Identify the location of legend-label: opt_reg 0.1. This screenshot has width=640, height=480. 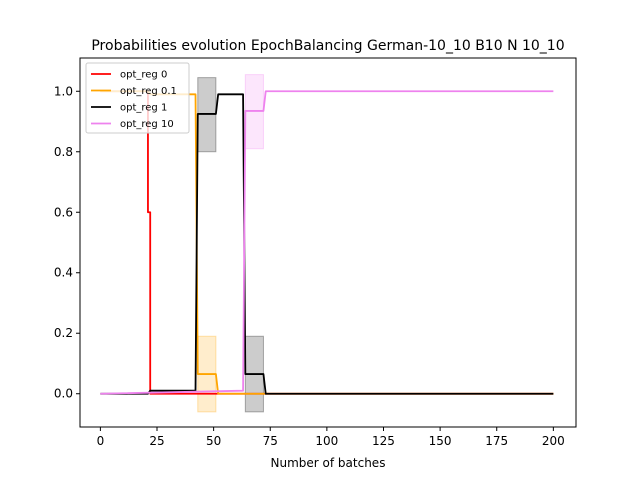
(148, 91).